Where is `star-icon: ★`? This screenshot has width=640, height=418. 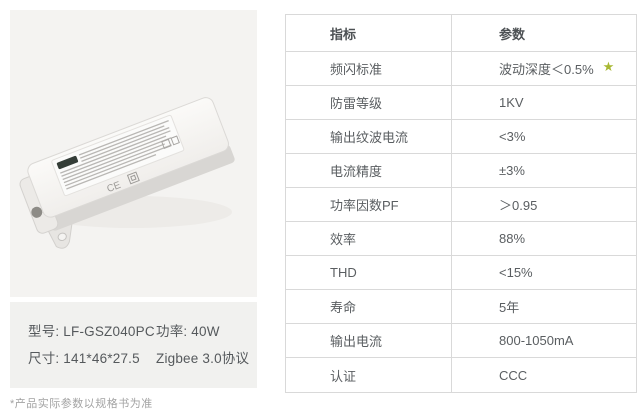
star-icon: ★ is located at coordinates (608, 66).